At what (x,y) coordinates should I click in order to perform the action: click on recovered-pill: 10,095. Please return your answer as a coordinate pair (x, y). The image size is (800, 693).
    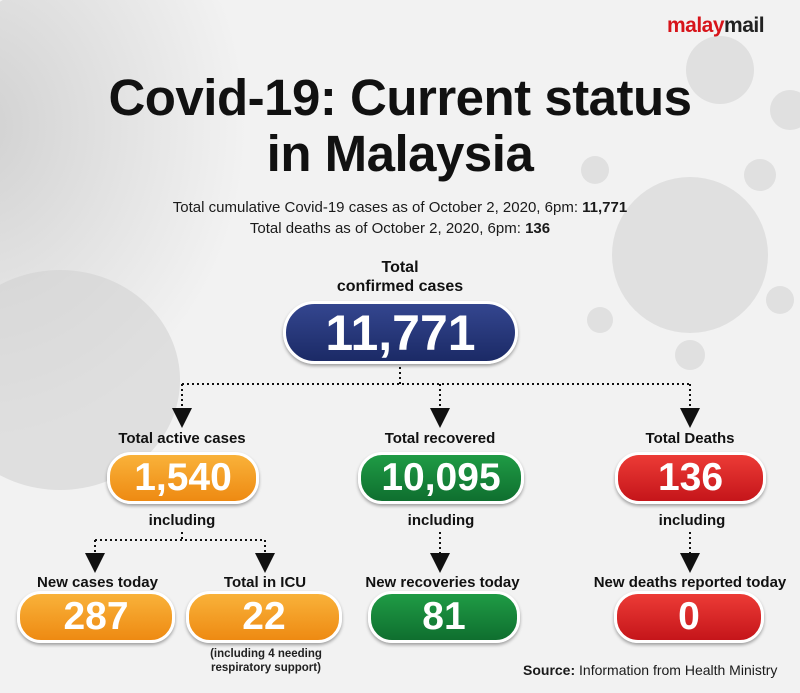
    Looking at the image, I should click on (441, 478).